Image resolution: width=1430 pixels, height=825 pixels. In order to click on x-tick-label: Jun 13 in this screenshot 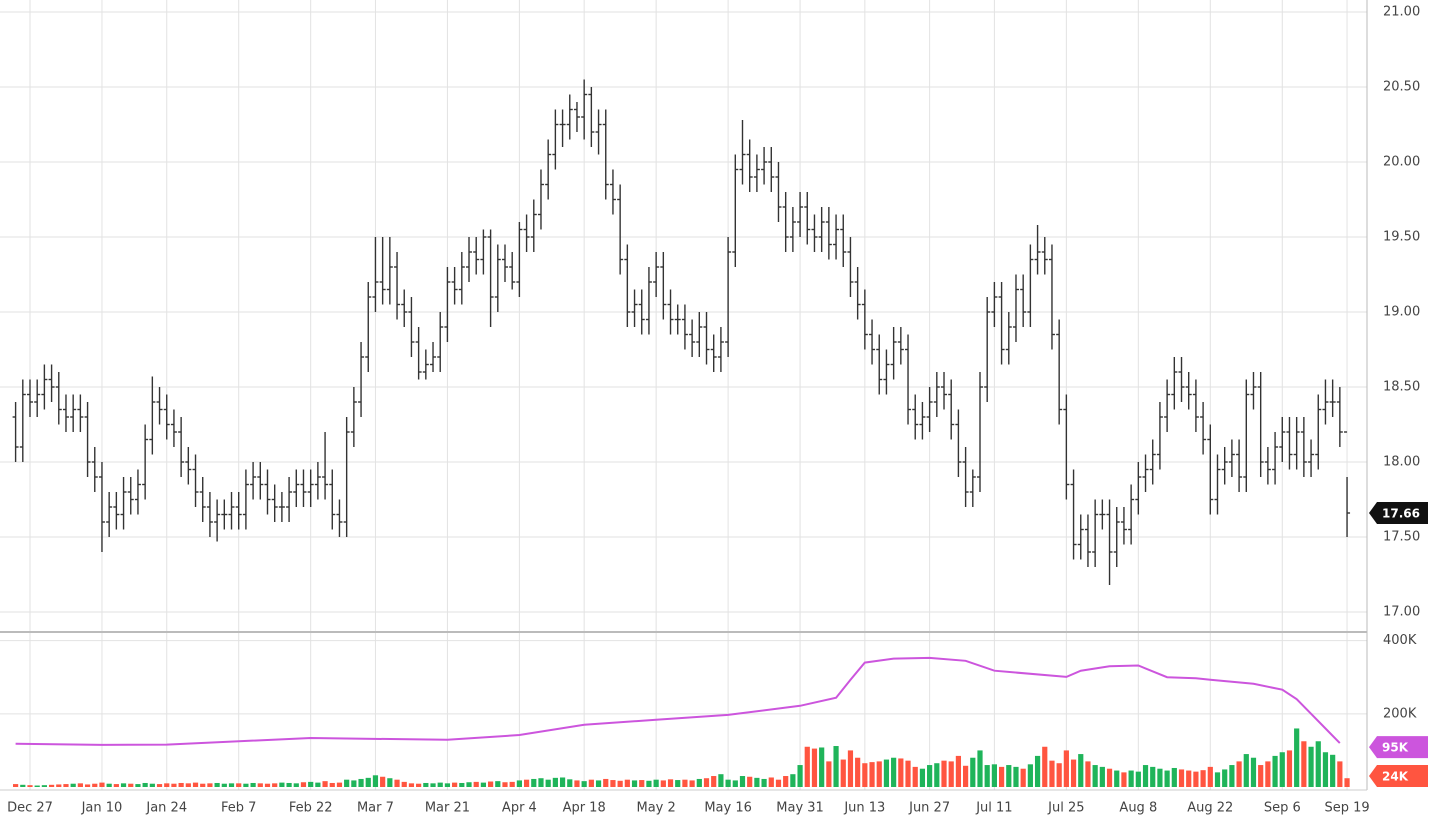, I will do `click(864, 808)`.